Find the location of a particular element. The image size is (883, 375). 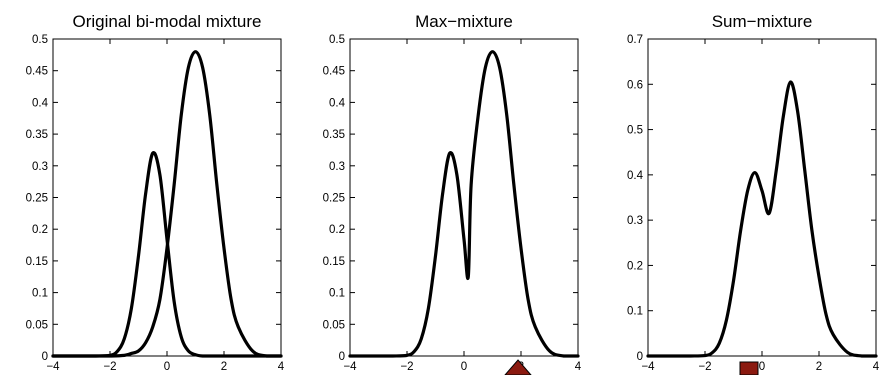

marker-diamond-icon is located at coordinates (518, 367).